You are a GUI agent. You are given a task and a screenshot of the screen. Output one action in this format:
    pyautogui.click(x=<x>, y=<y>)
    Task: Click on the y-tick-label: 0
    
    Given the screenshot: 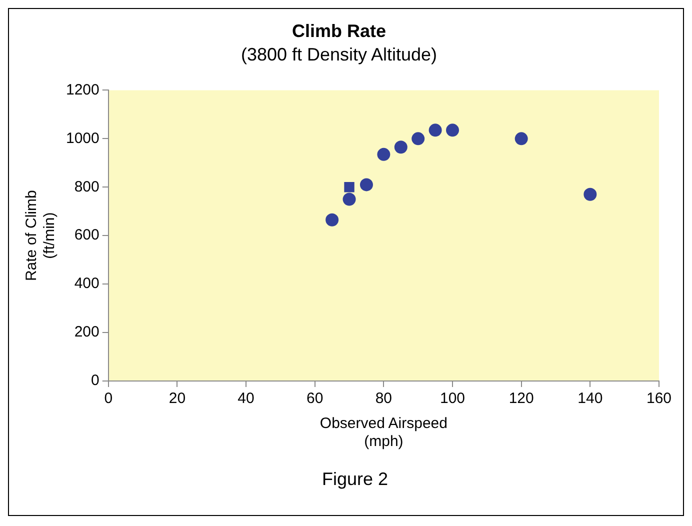 What is the action you would take?
    pyautogui.click(x=95, y=381)
    